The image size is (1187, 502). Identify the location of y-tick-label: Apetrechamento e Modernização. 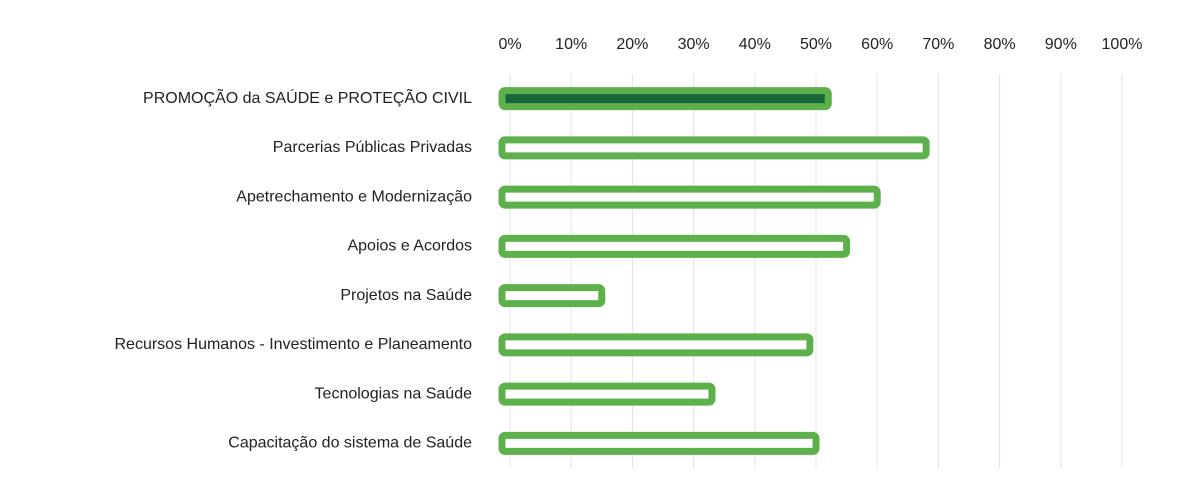
(354, 196).